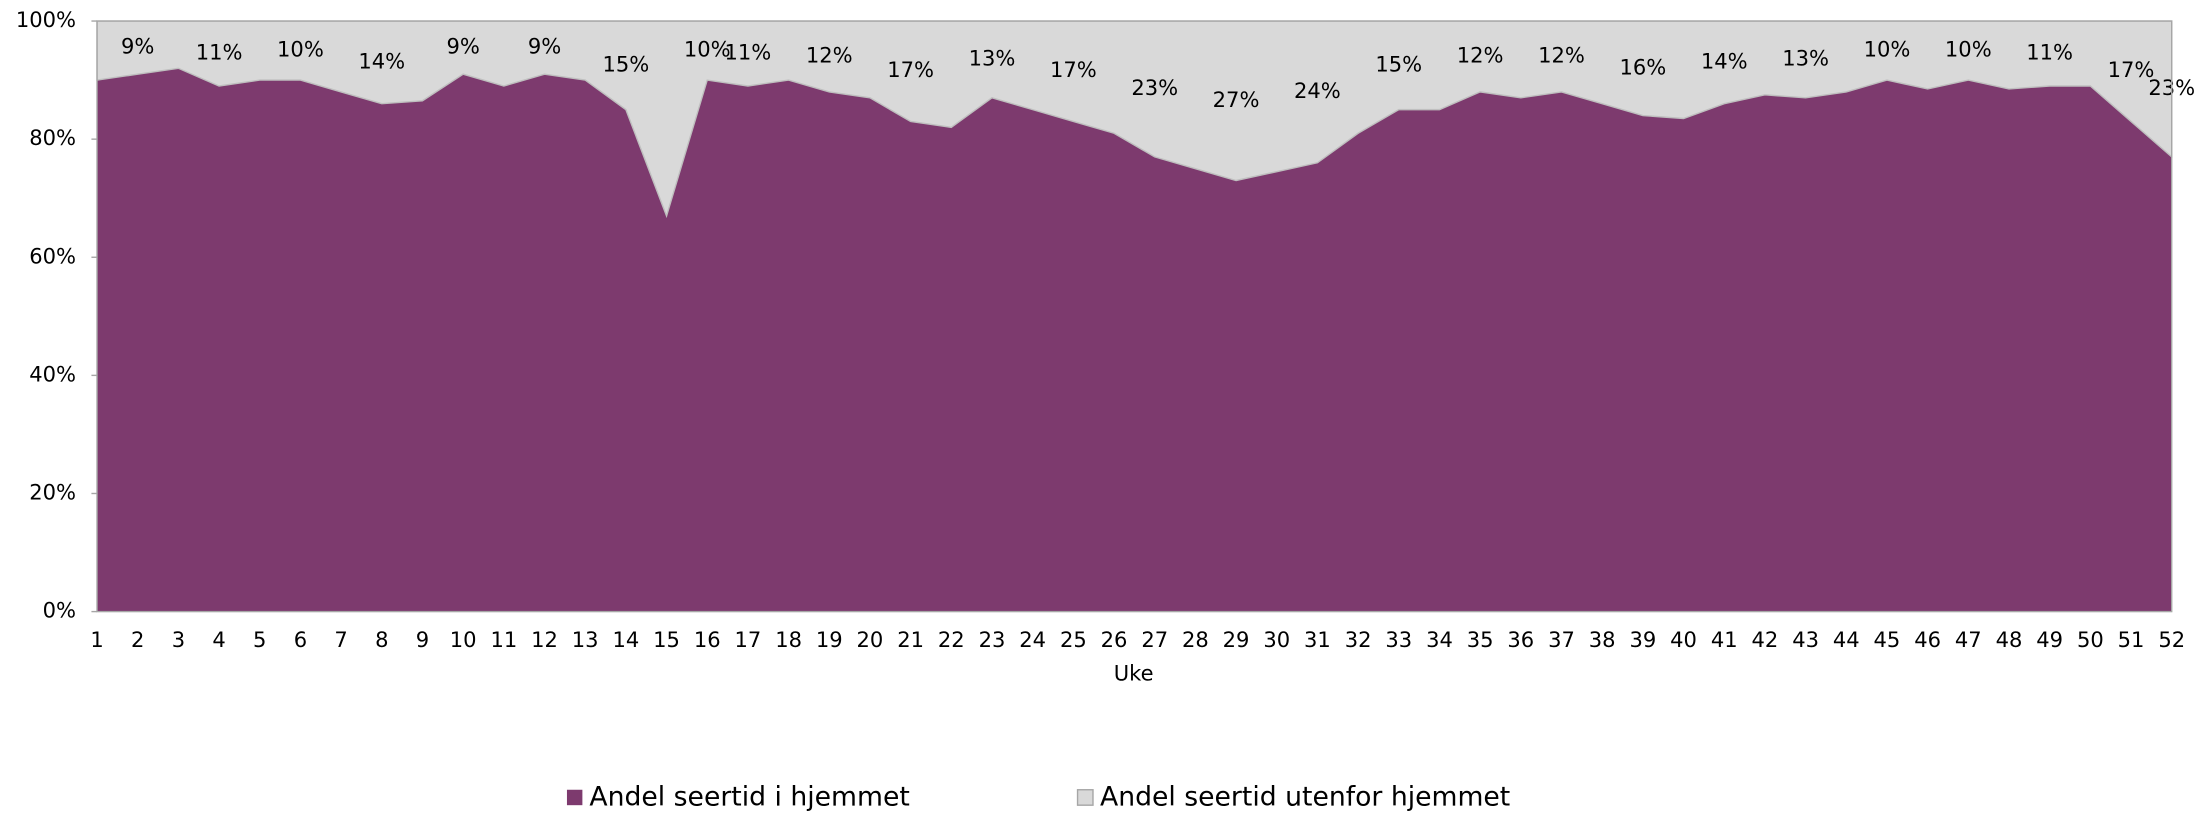 The image size is (2200, 815). I want to click on x-tick-label: 14, so click(625, 639).